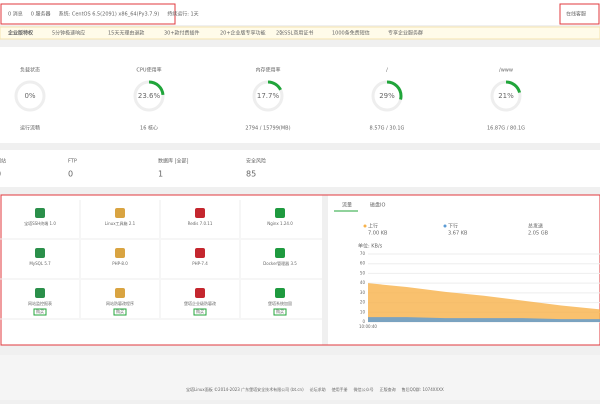  Describe the element at coordinates (458, 234) in the screenshot. I see `legend-value: 3.67 KB` at that location.